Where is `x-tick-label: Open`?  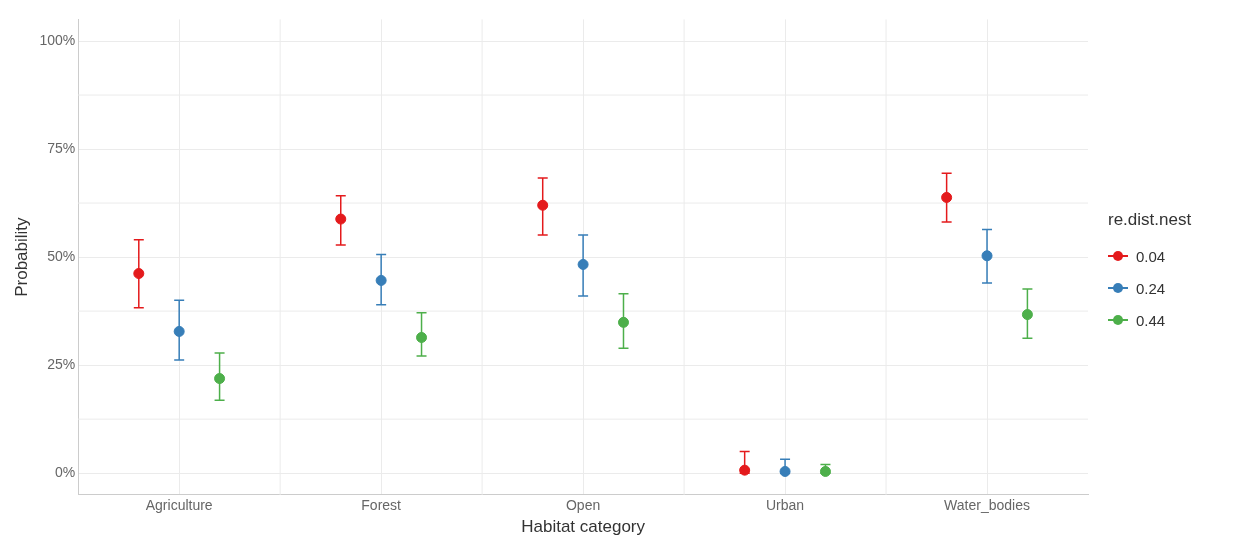
x-tick-label: Open is located at coordinates (583, 505).